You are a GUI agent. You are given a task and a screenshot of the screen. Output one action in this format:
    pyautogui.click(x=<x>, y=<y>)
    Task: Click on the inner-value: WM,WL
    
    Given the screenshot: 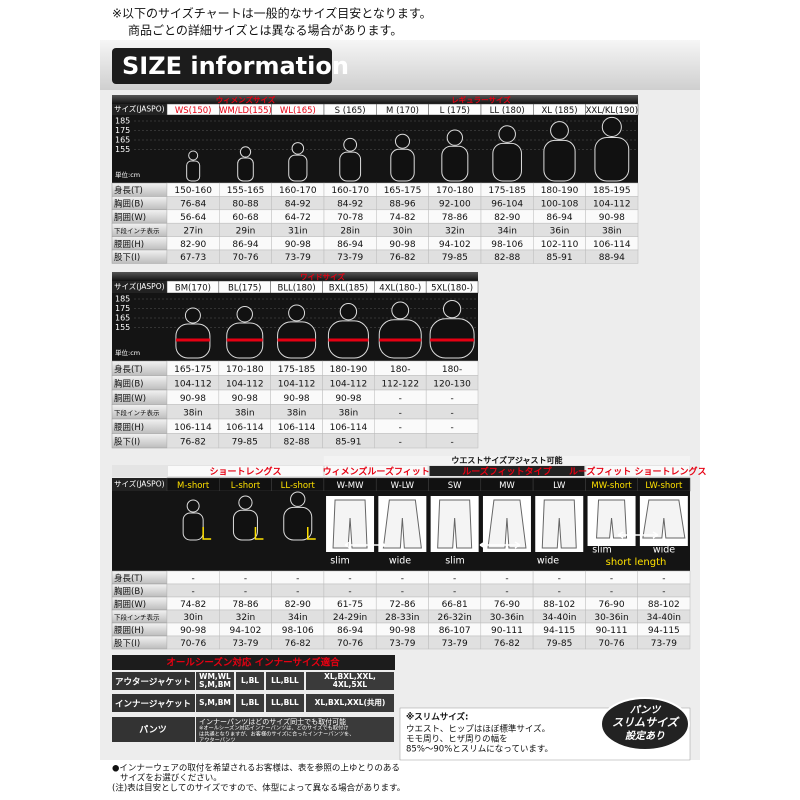 What is the action you would take?
    pyautogui.click(x=215, y=676)
    